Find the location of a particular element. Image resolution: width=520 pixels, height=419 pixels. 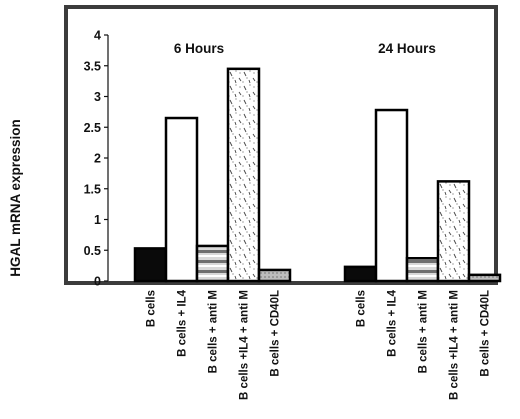

group-title-24h: 24 Hours is located at coordinates (407, 48).